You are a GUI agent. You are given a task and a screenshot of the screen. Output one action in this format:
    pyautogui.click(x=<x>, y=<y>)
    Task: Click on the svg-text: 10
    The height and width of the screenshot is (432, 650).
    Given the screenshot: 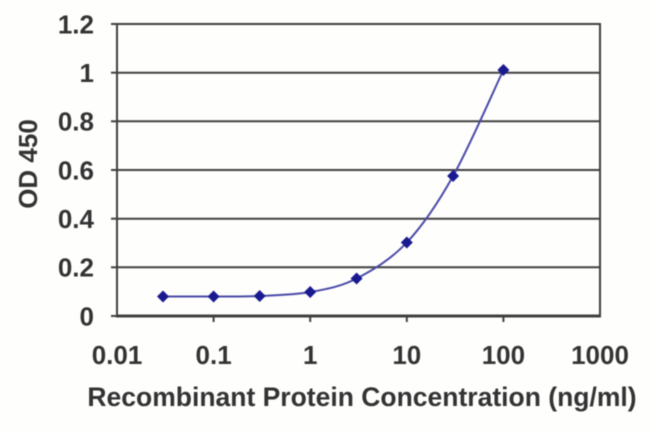 What is the action you would take?
    pyautogui.click(x=406, y=355)
    